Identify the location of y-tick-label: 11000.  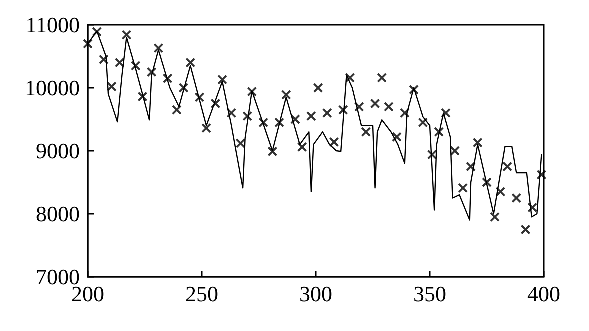
(53, 25).